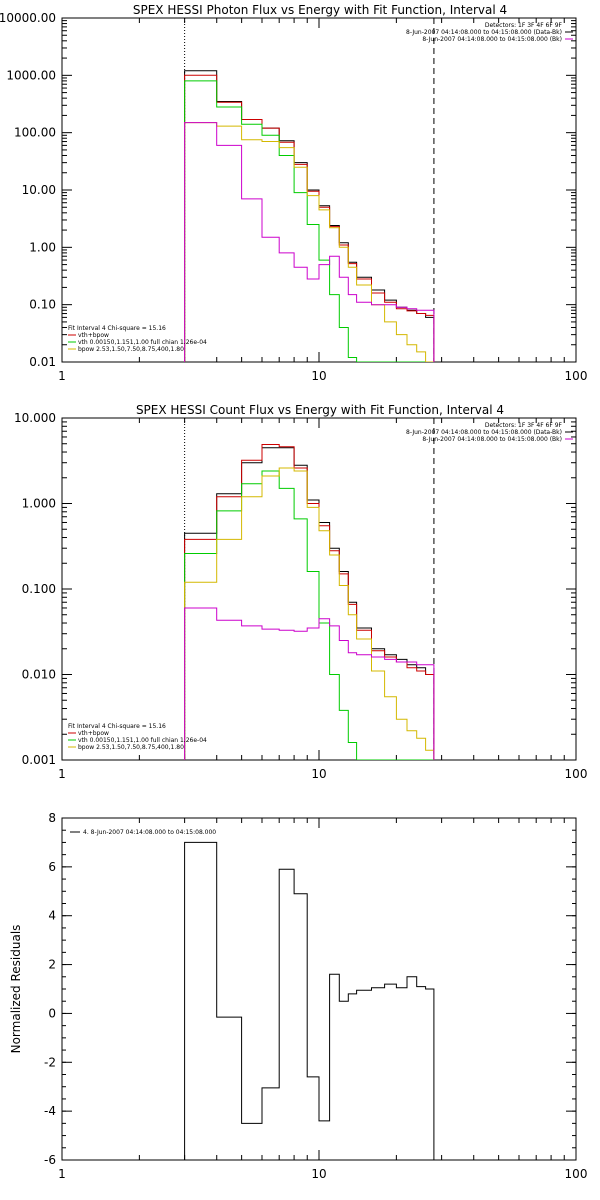 The width and height of the screenshot is (600, 1200). What do you see at coordinates (39, 504) in the screenshot?
I see `y-tick-label: 1.000` at bounding box center [39, 504].